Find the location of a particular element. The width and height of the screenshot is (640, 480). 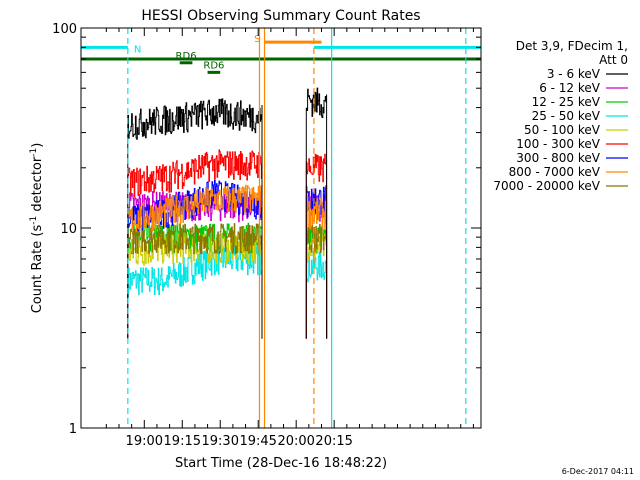

x-tick-label: 20:00 is located at coordinates (295, 441).